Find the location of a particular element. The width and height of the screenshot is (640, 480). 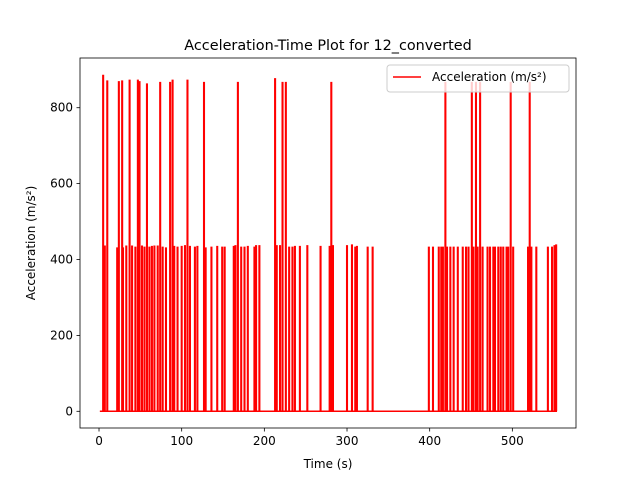

x-tick-label: 500 is located at coordinates (512, 441).